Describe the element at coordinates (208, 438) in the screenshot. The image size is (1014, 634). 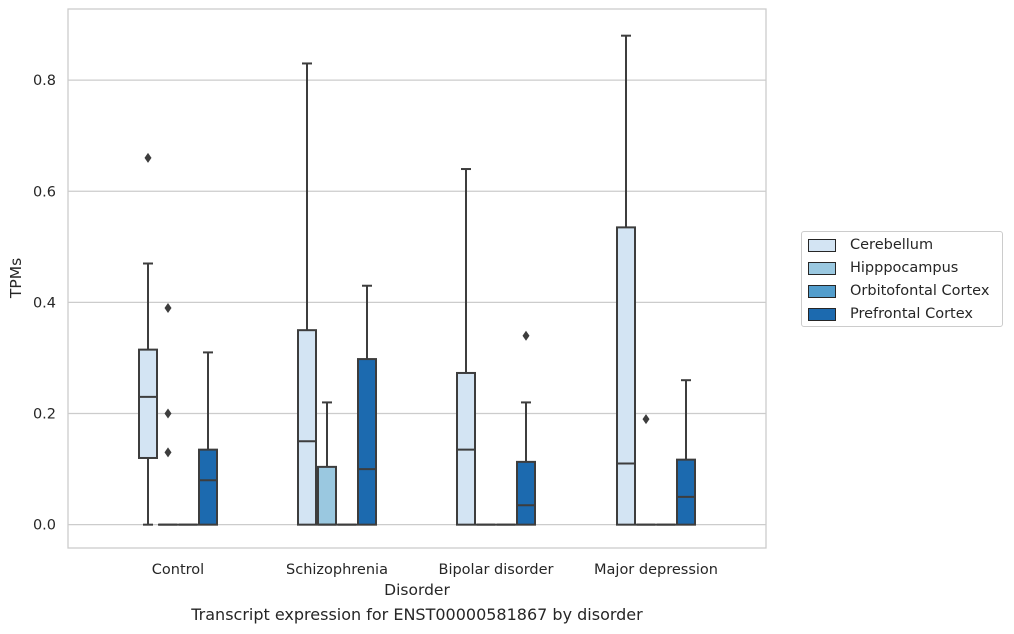
I see `box-prefrontal-cortex-control` at that location.